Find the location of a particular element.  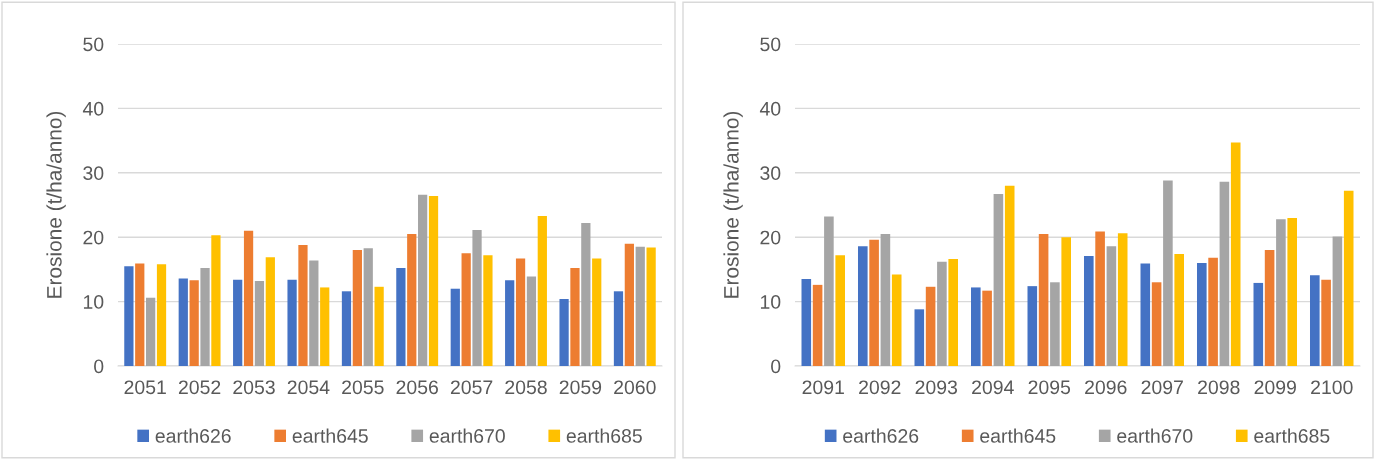

x-tick-label: 2100 is located at coordinates (1332, 387).